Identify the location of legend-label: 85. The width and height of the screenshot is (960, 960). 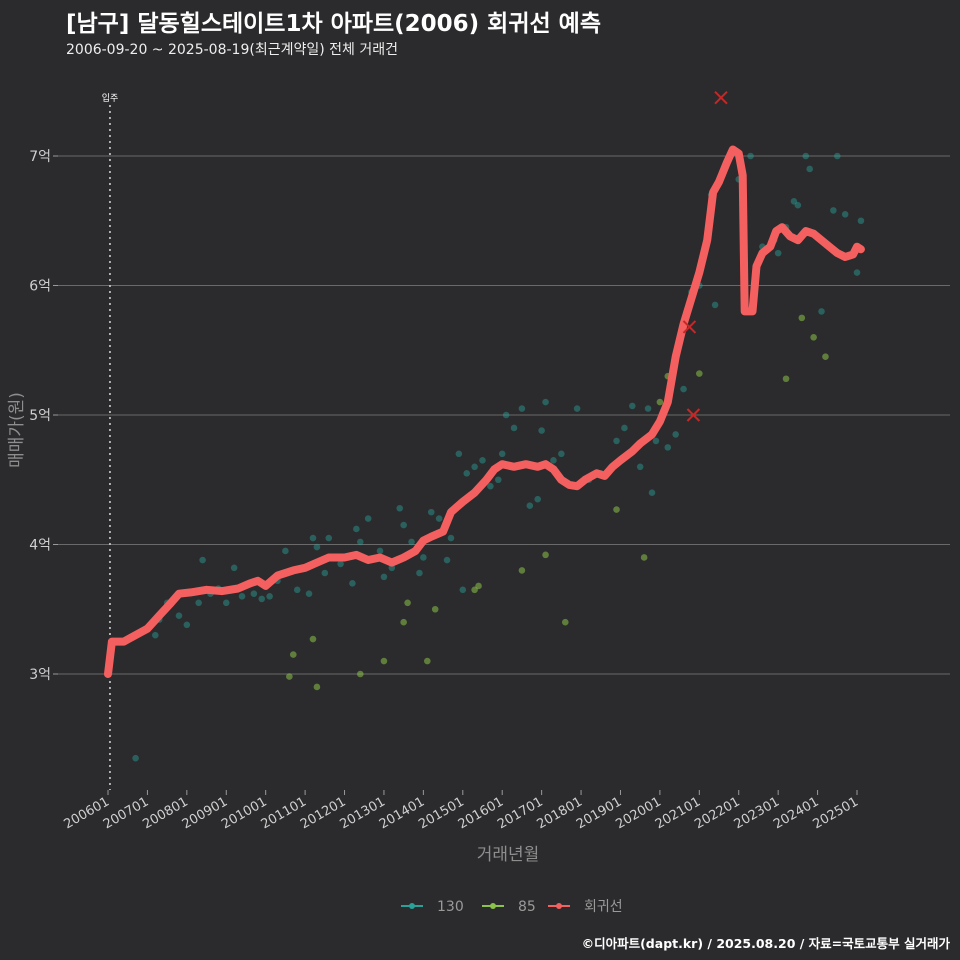
(527, 907).